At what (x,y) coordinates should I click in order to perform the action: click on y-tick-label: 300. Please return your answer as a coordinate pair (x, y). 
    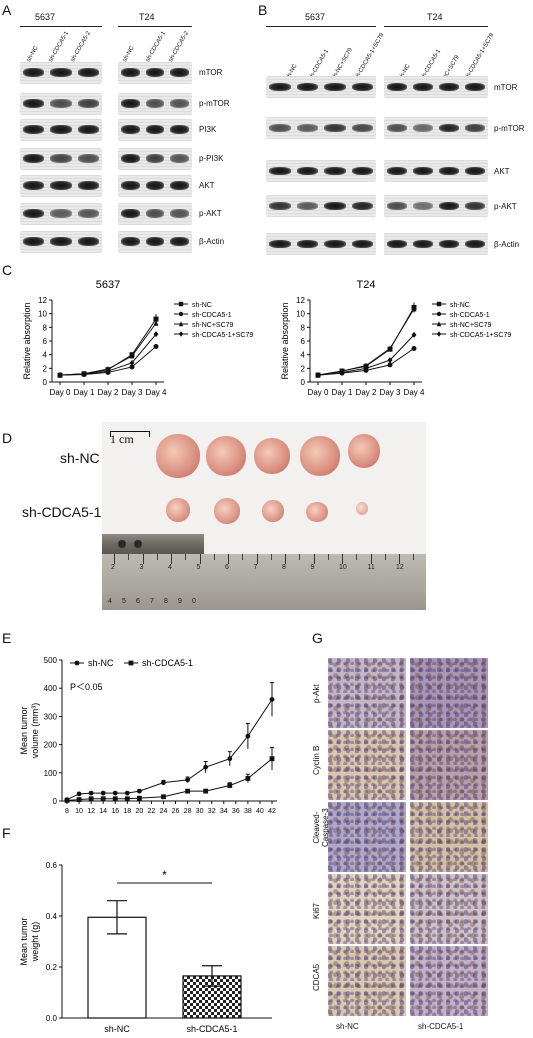
    Looking at the image, I should click on (51, 716).